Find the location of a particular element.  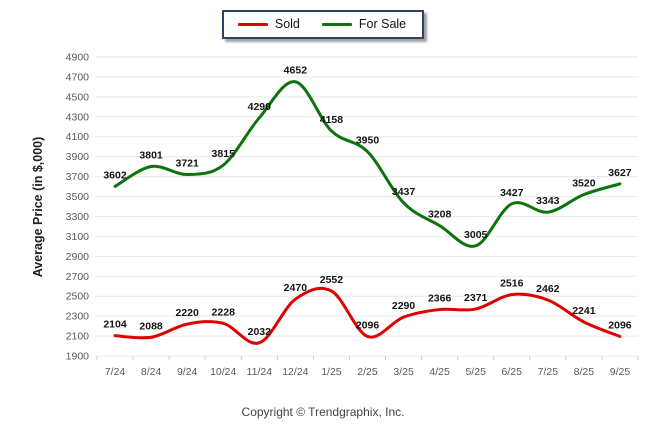

y-tick-label: 3900 is located at coordinates (78, 157).